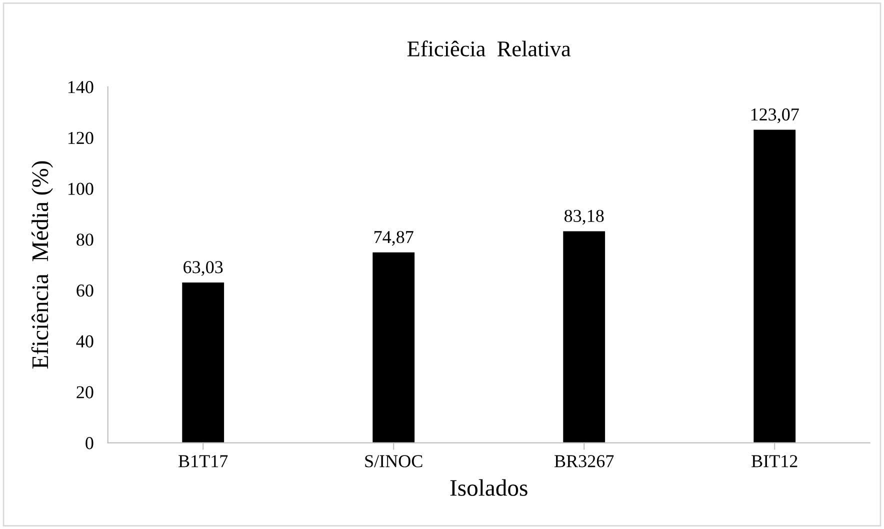 The width and height of the screenshot is (884, 529). What do you see at coordinates (85, 290) in the screenshot?
I see `y-tick-label: 60` at bounding box center [85, 290].